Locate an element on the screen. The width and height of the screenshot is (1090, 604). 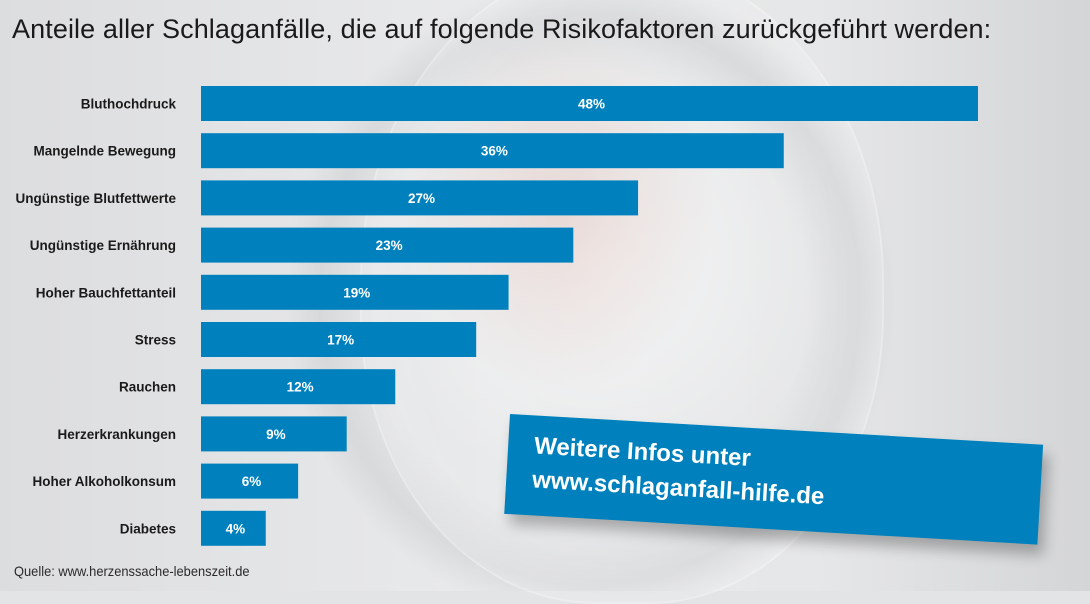
category-label-3: Ungünstige Ernährung is located at coordinates (103, 245).